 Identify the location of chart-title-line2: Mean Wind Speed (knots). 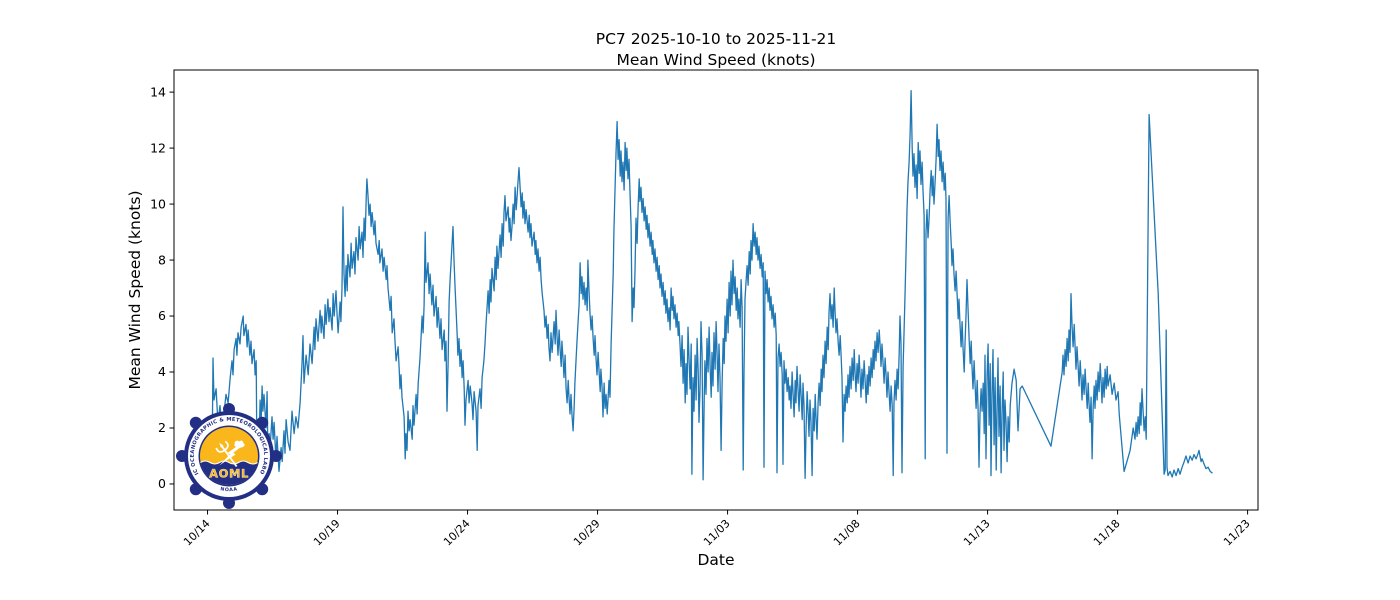
(715, 60).